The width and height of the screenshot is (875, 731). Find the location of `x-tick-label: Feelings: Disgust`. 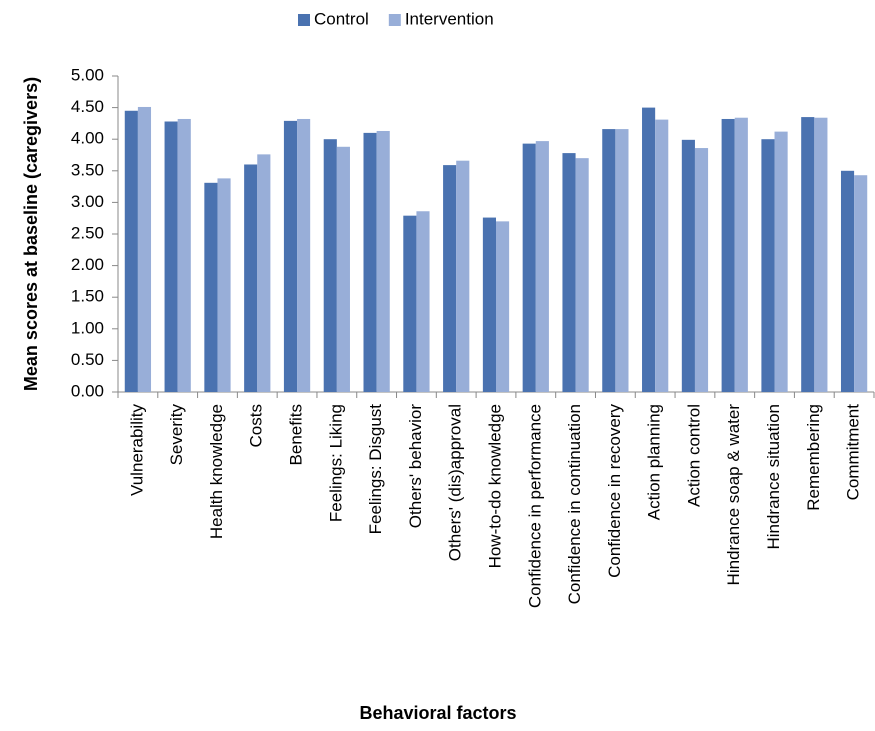

x-tick-label: Feelings: Disgust is located at coordinates (375, 469).